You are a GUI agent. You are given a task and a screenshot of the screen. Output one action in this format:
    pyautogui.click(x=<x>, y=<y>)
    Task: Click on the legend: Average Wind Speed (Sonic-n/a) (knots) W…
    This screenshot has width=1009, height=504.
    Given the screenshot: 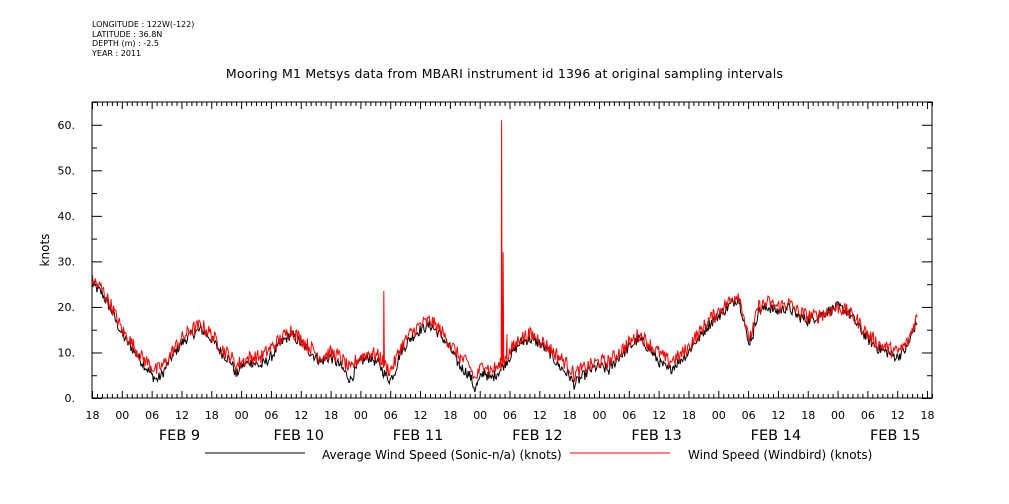 What is the action you would take?
    pyautogui.click(x=538, y=455)
    